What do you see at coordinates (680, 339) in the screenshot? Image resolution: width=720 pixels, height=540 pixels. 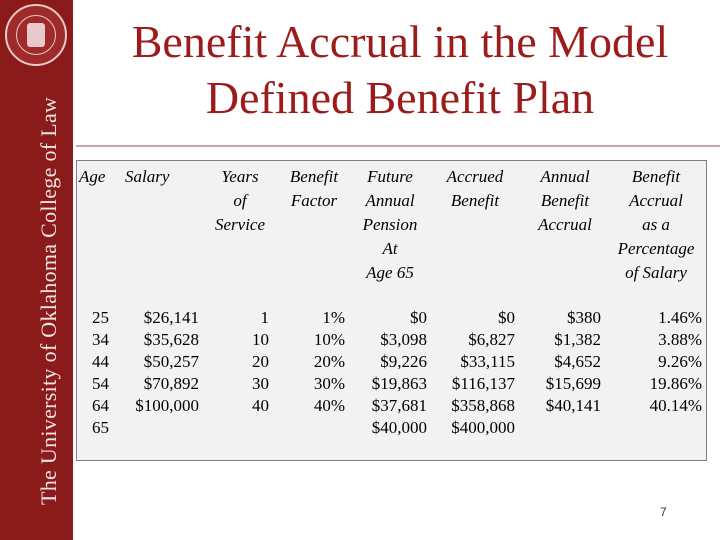 I see `table-cell: 3.88%` at bounding box center [680, 339].